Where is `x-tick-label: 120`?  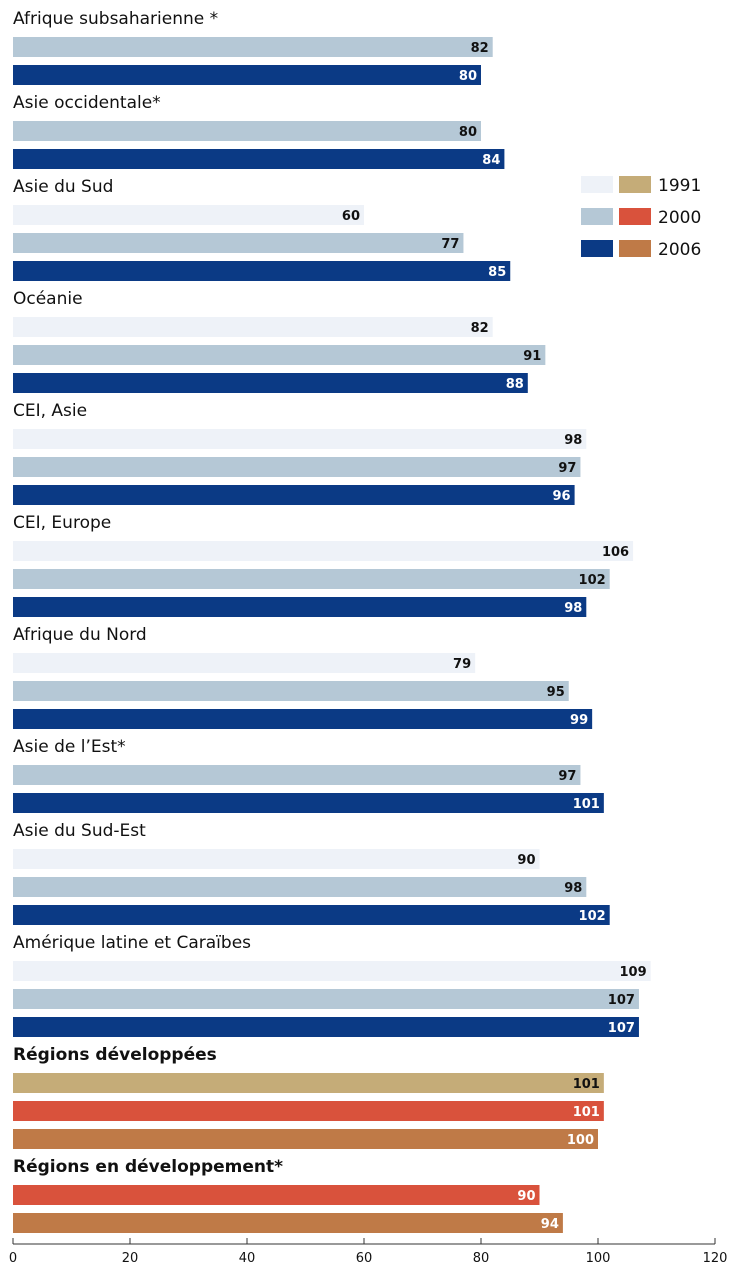
x-tick-label: 120 is located at coordinates (715, 1258).